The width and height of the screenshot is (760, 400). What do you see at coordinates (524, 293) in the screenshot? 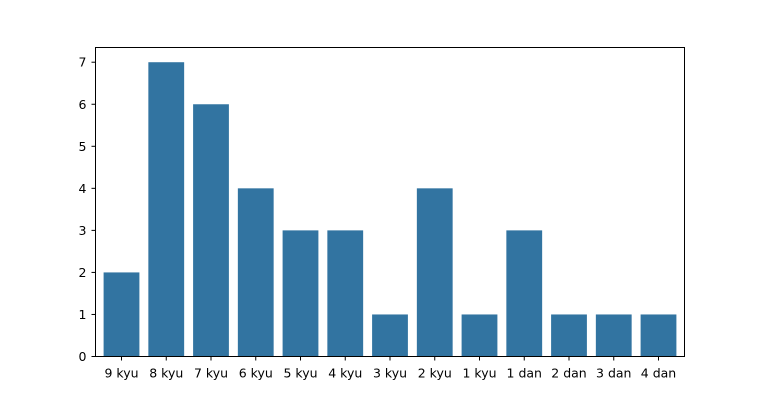
I see `bar-1-dan` at bounding box center [524, 293].